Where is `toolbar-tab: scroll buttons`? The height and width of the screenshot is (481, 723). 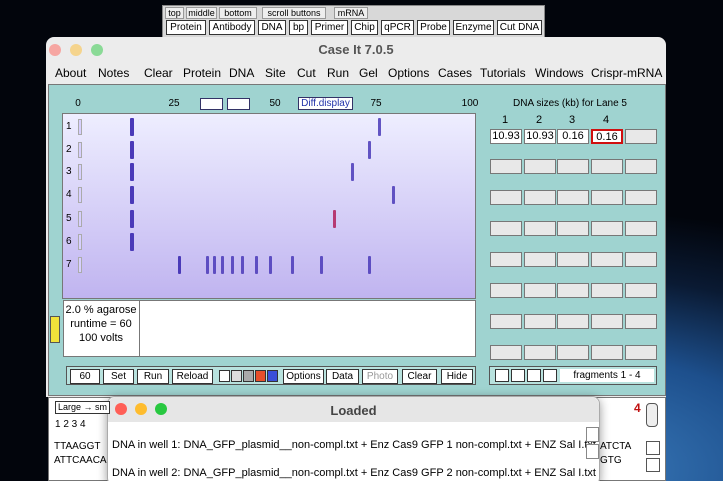 toolbar-tab: scroll buttons is located at coordinates (294, 13).